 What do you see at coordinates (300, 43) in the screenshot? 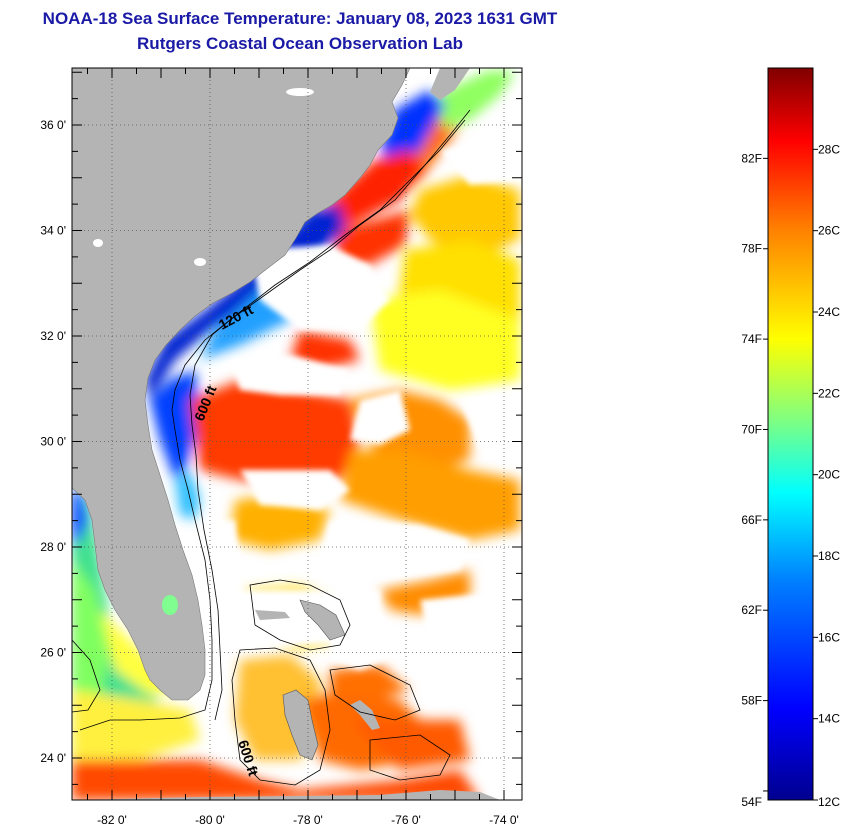
I see `map-subtitle: Rutgers Coastal Ocean Observation Lab` at bounding box center [300, 43].